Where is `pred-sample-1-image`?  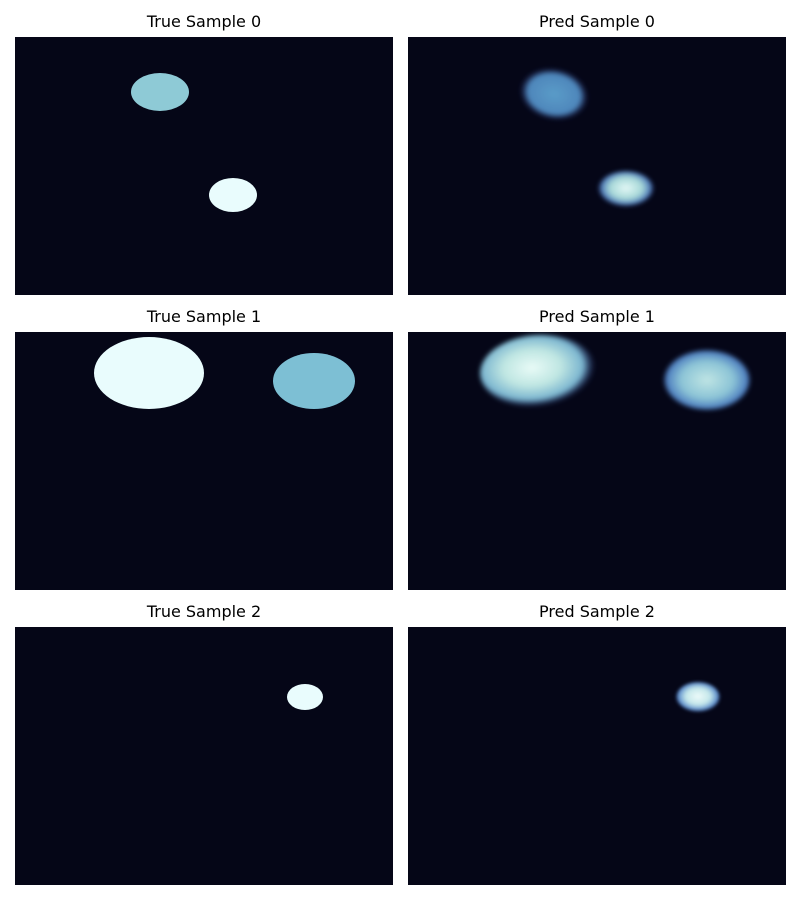 pred-sample-1-image is located at coordinates (597, 461).